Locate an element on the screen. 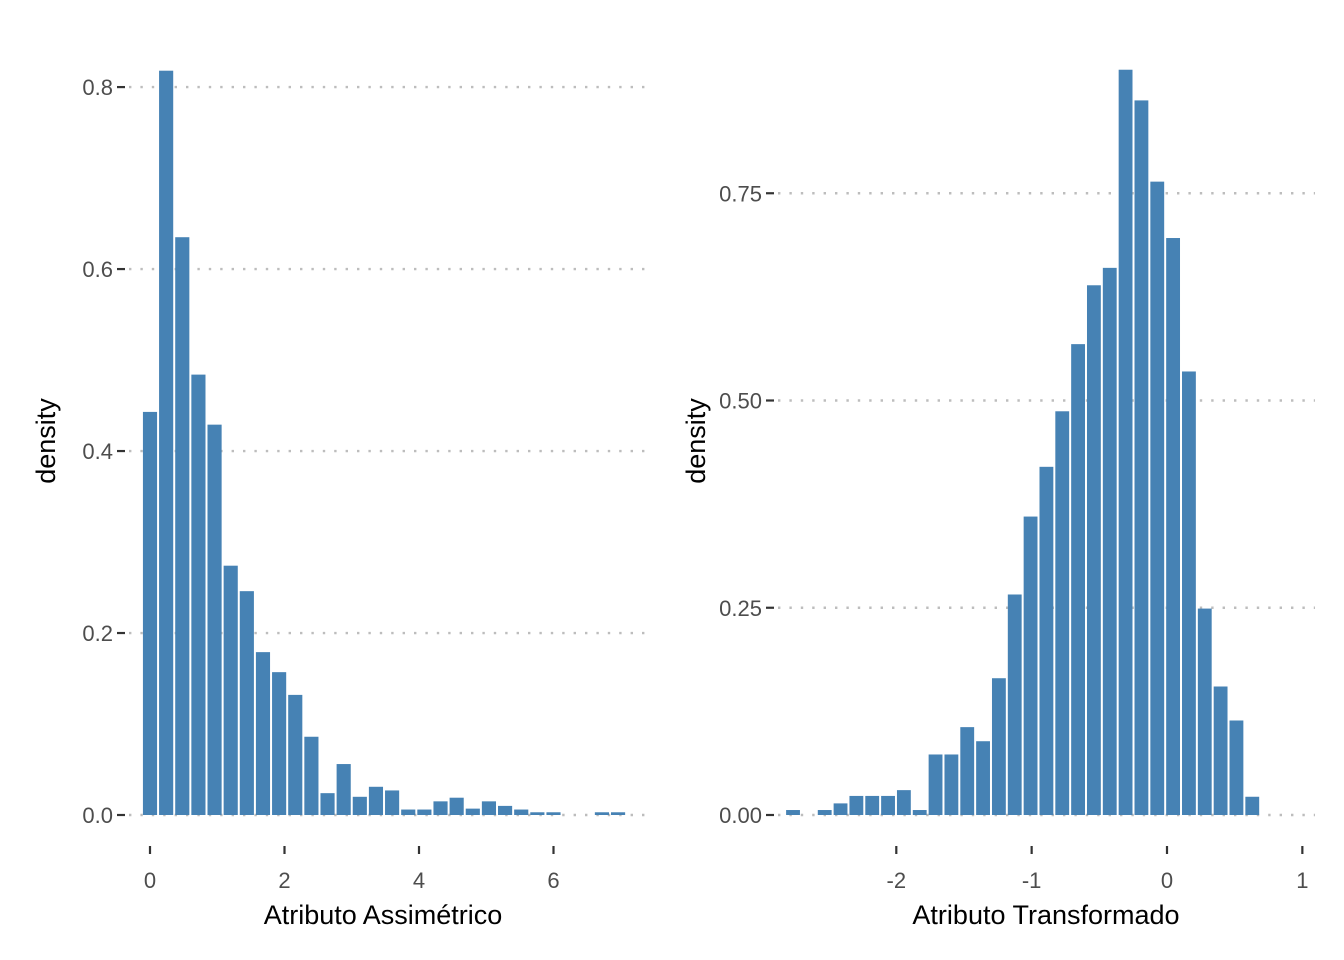  left-y-tick-label: 0.6 is located at coordinates (97, 269).